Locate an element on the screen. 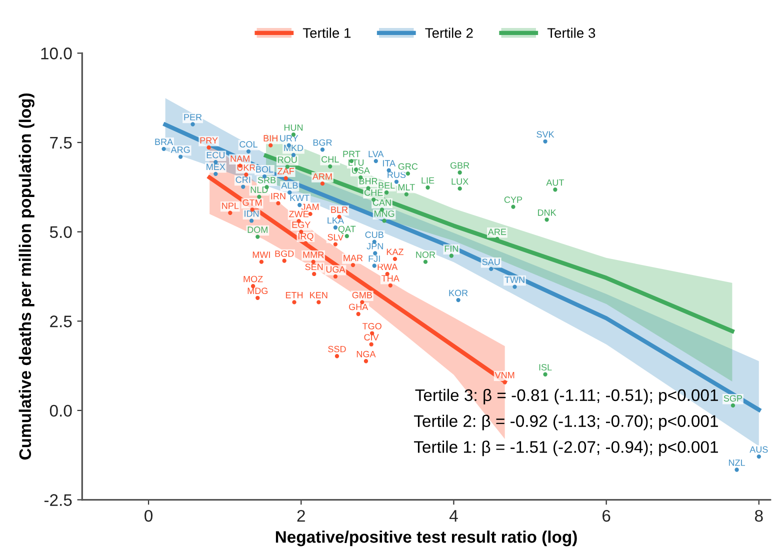 Image resolution: width=775 pixels, height=548 pixels. data-label: BEL is located at coordinates (386, 185).